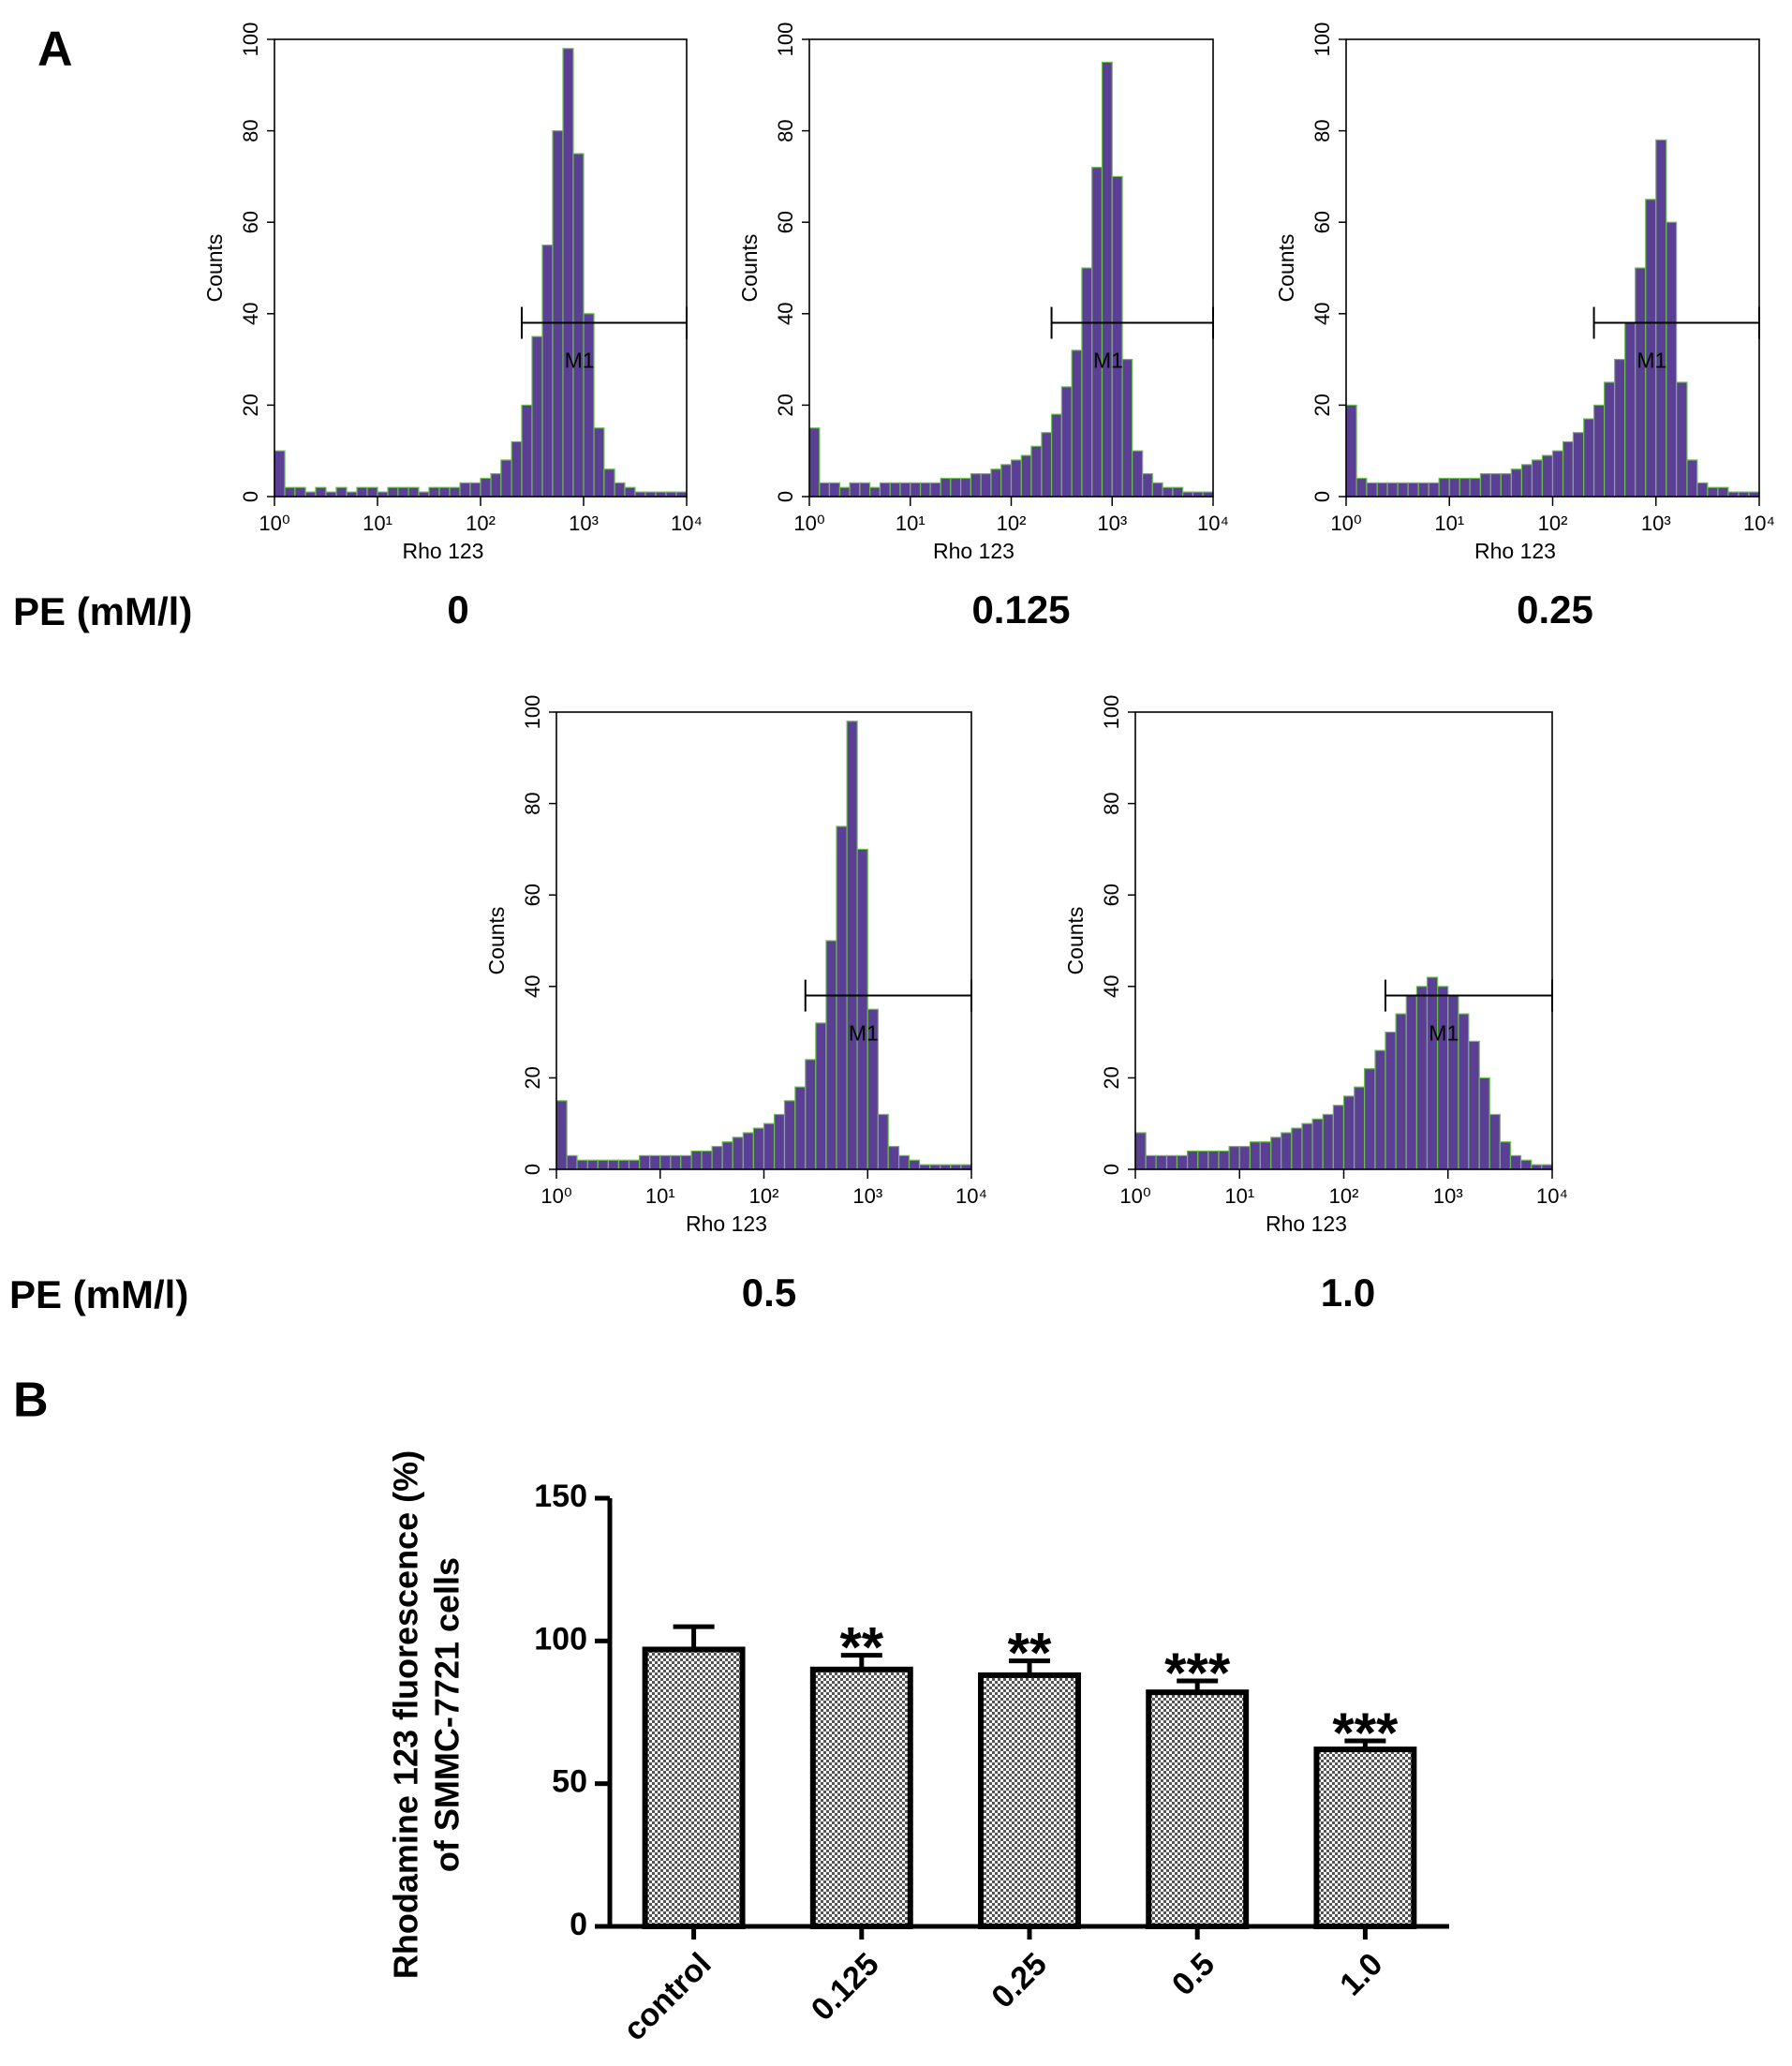  What do you see at coordinates (687, 523) in the screenshot?
I see `x-tick-label: 10⁴` at bounding box center [687, 523].